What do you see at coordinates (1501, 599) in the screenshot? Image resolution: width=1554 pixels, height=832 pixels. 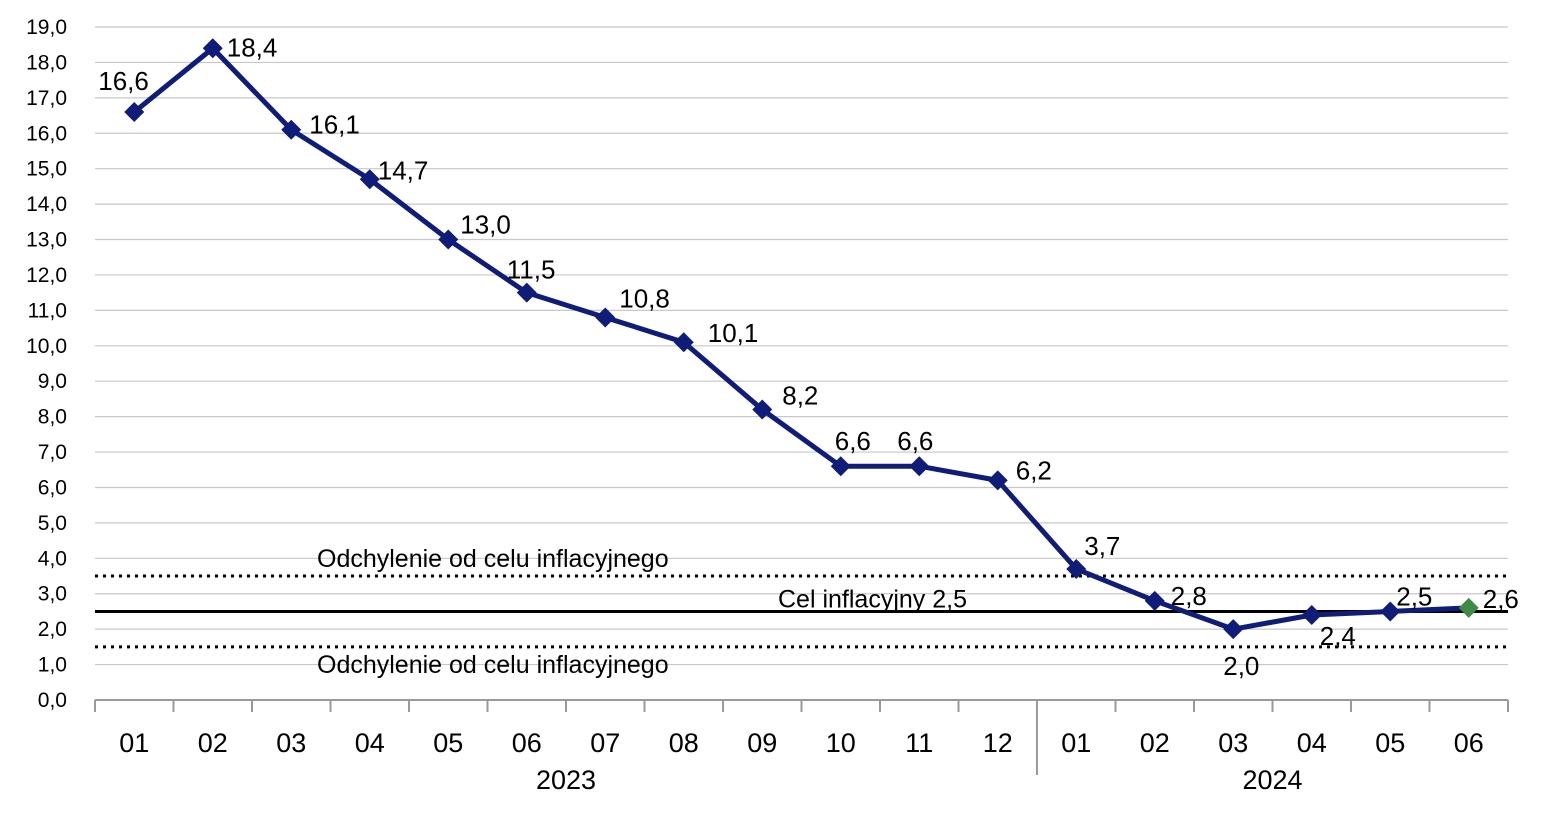 I see `data-label: 2,6` at bounding box center [1501, 599].